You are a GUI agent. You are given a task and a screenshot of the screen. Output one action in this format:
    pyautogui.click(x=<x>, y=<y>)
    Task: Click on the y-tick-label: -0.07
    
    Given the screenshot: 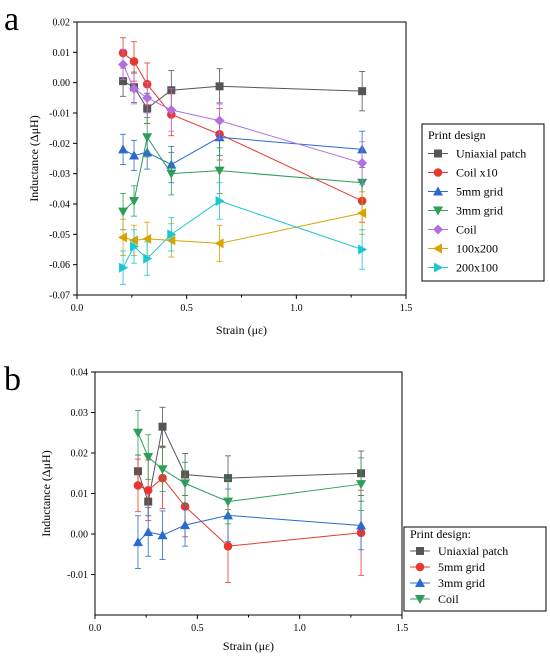 What is the action you would take?
    pyautogui.click(x=59, y=296)
    